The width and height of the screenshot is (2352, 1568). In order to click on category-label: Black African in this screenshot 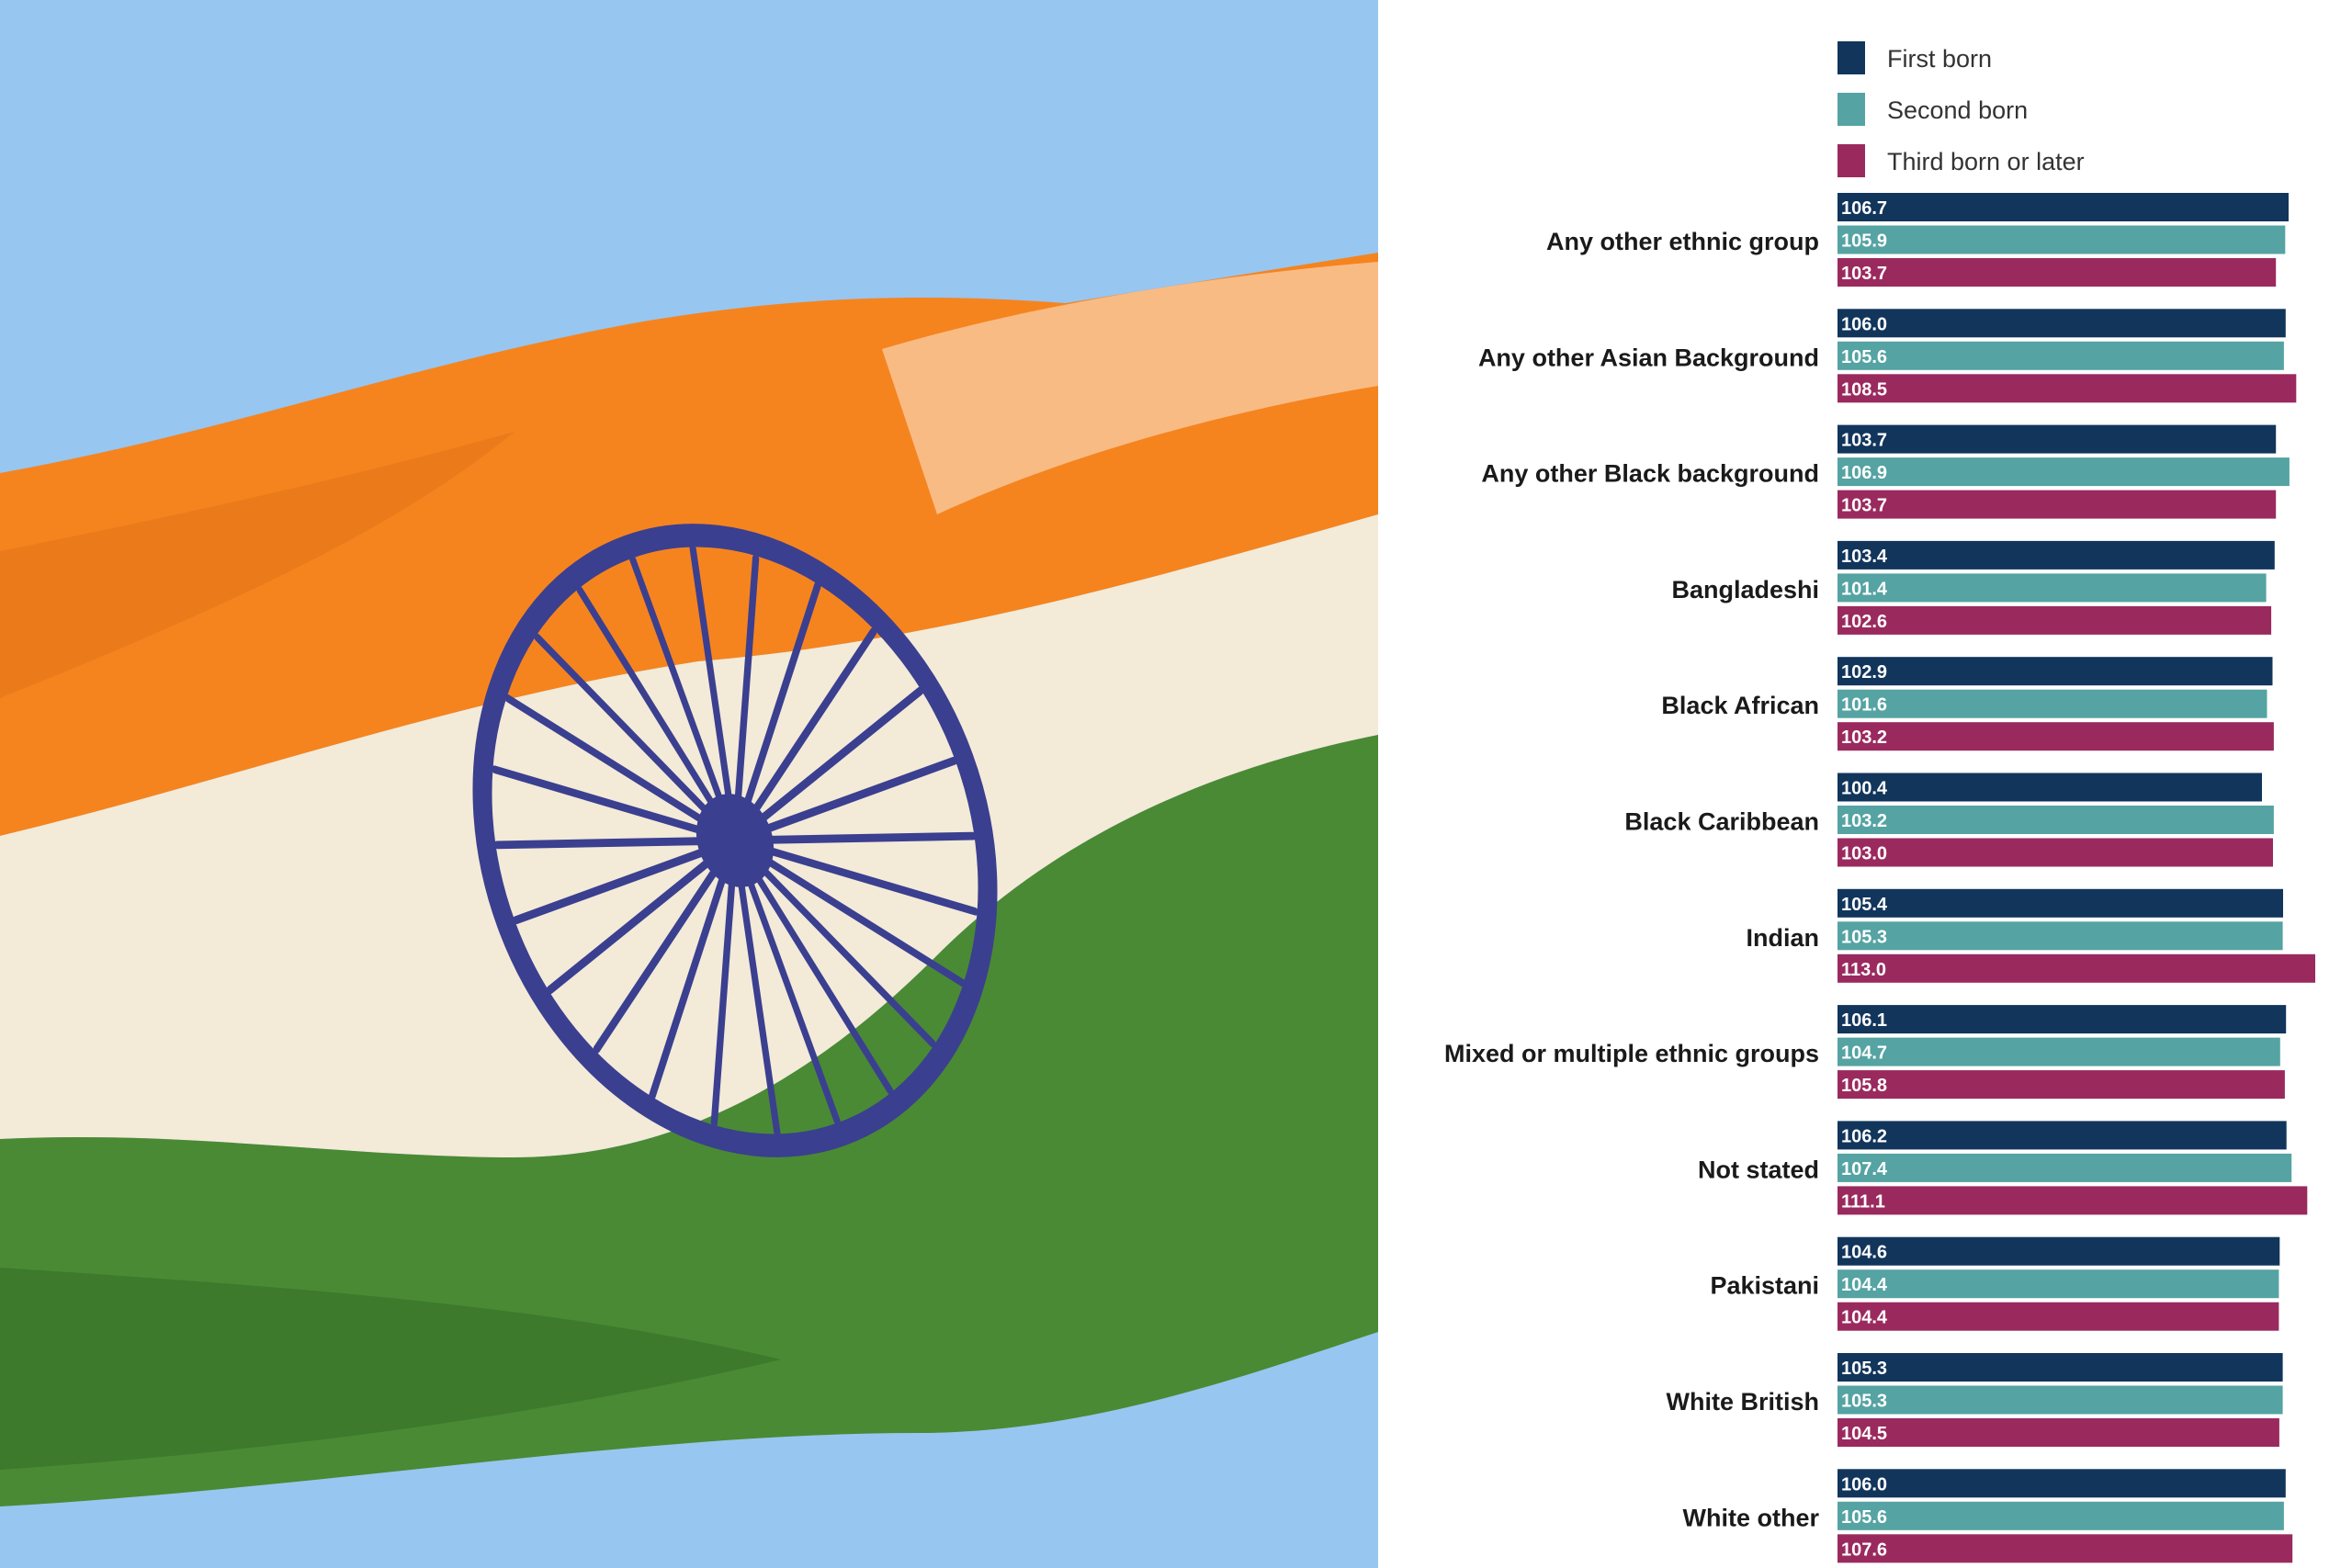, I will do `click(1740, 706)`.